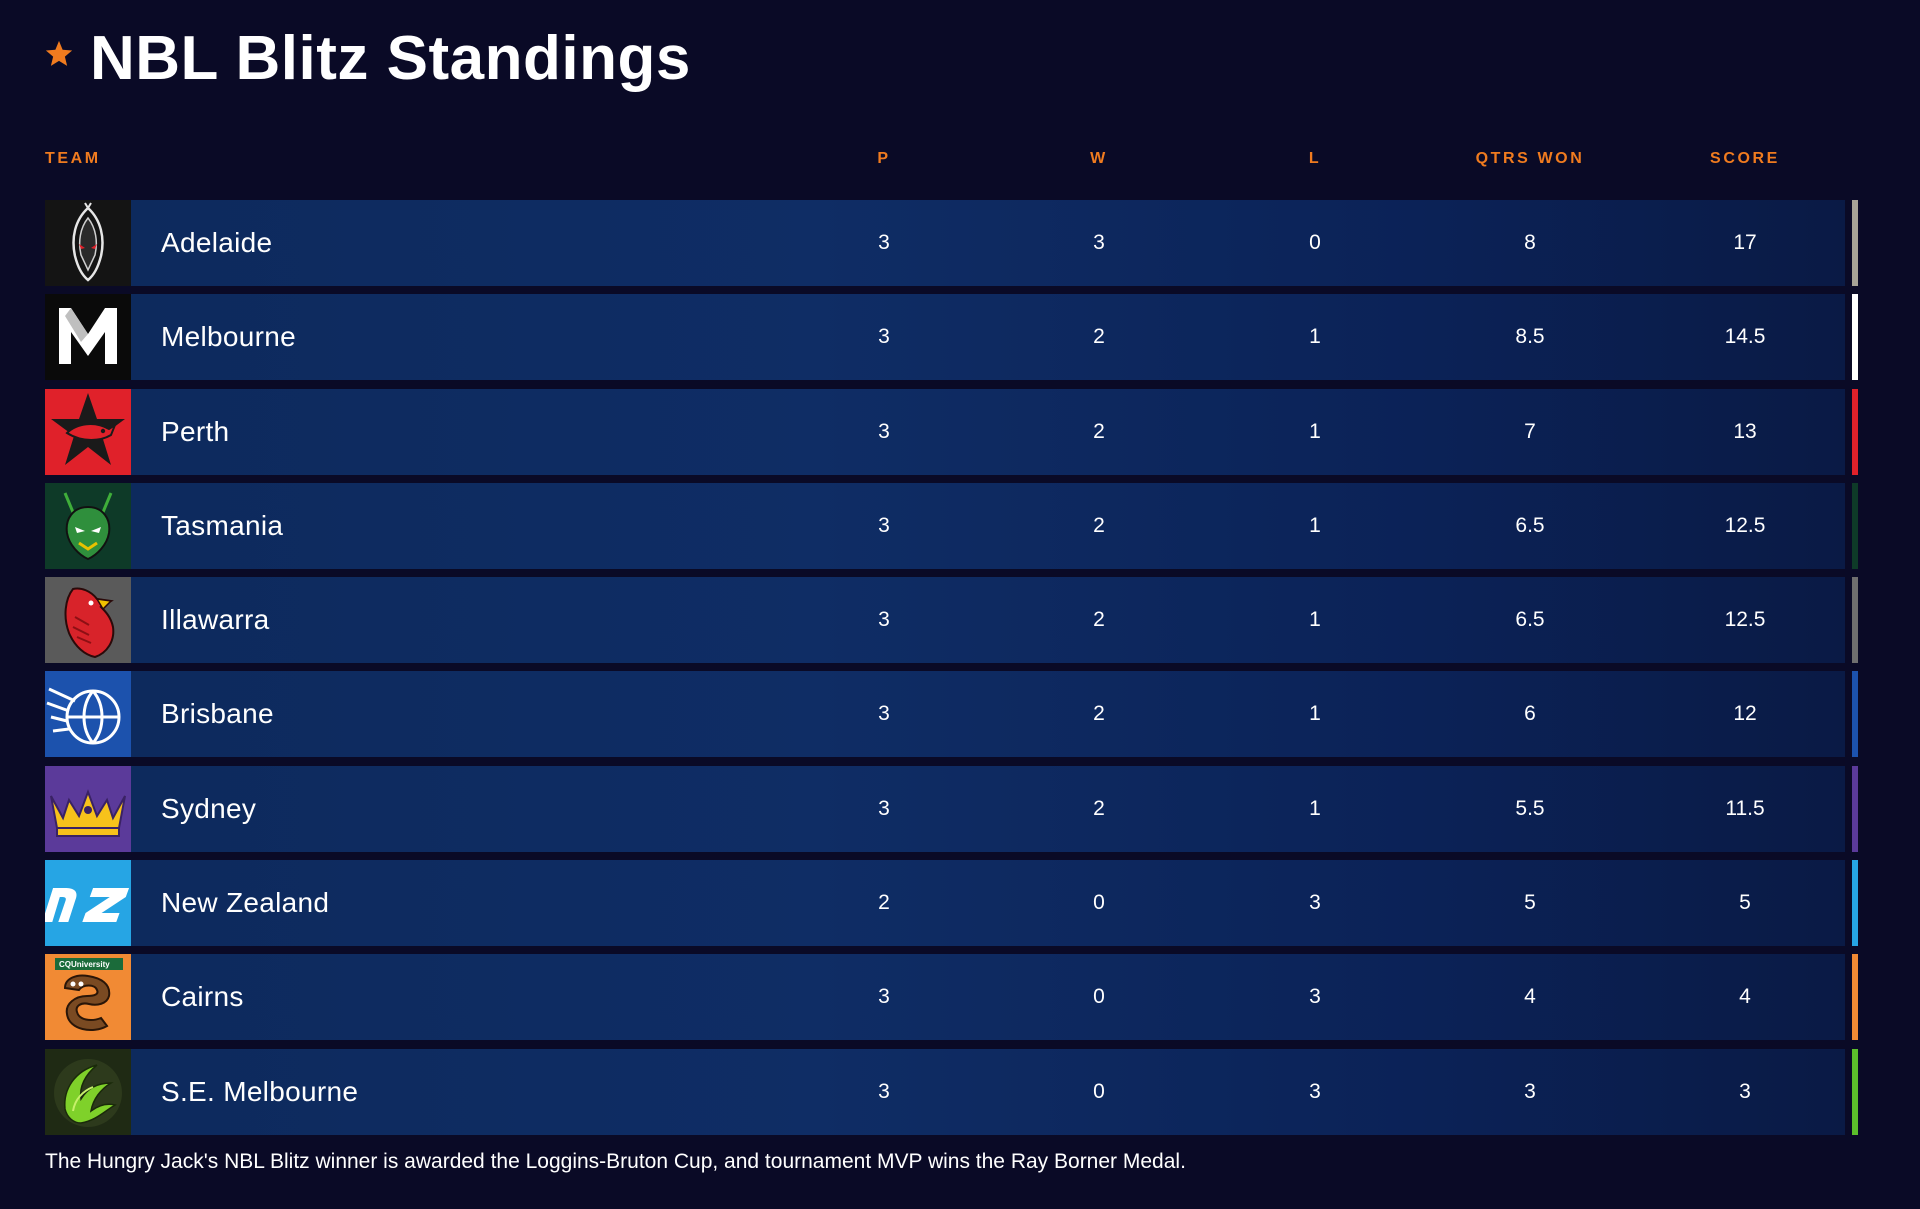 Image resolution: width=1920 pixels, height=1209 pixels. Describe the element at coordinates (1745, 714) in the screenshot. I see `score-value: 12` at that location.